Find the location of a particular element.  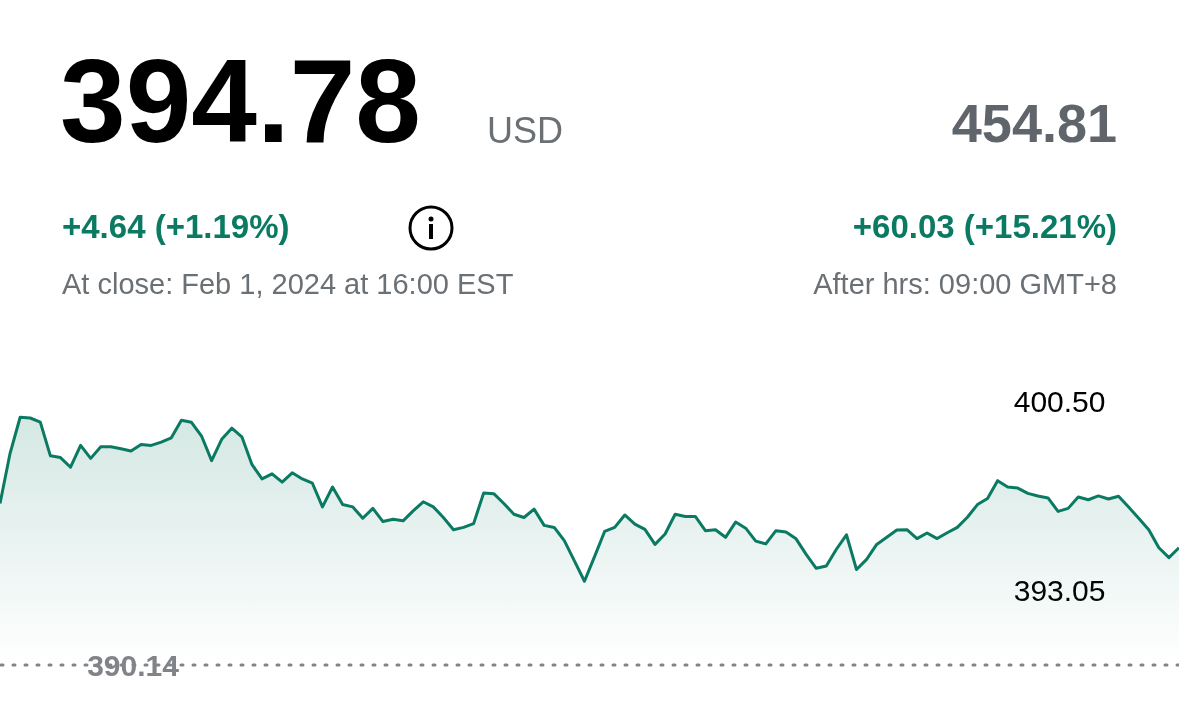

text: At close: Feb 1, 2024 at 16:00 EST is located at coordinates (288, 284).